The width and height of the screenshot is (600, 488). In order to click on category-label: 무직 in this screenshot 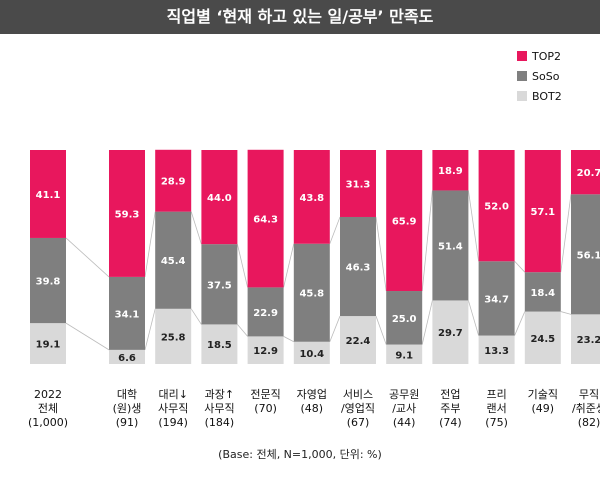, I will do `click(589, 394)`.